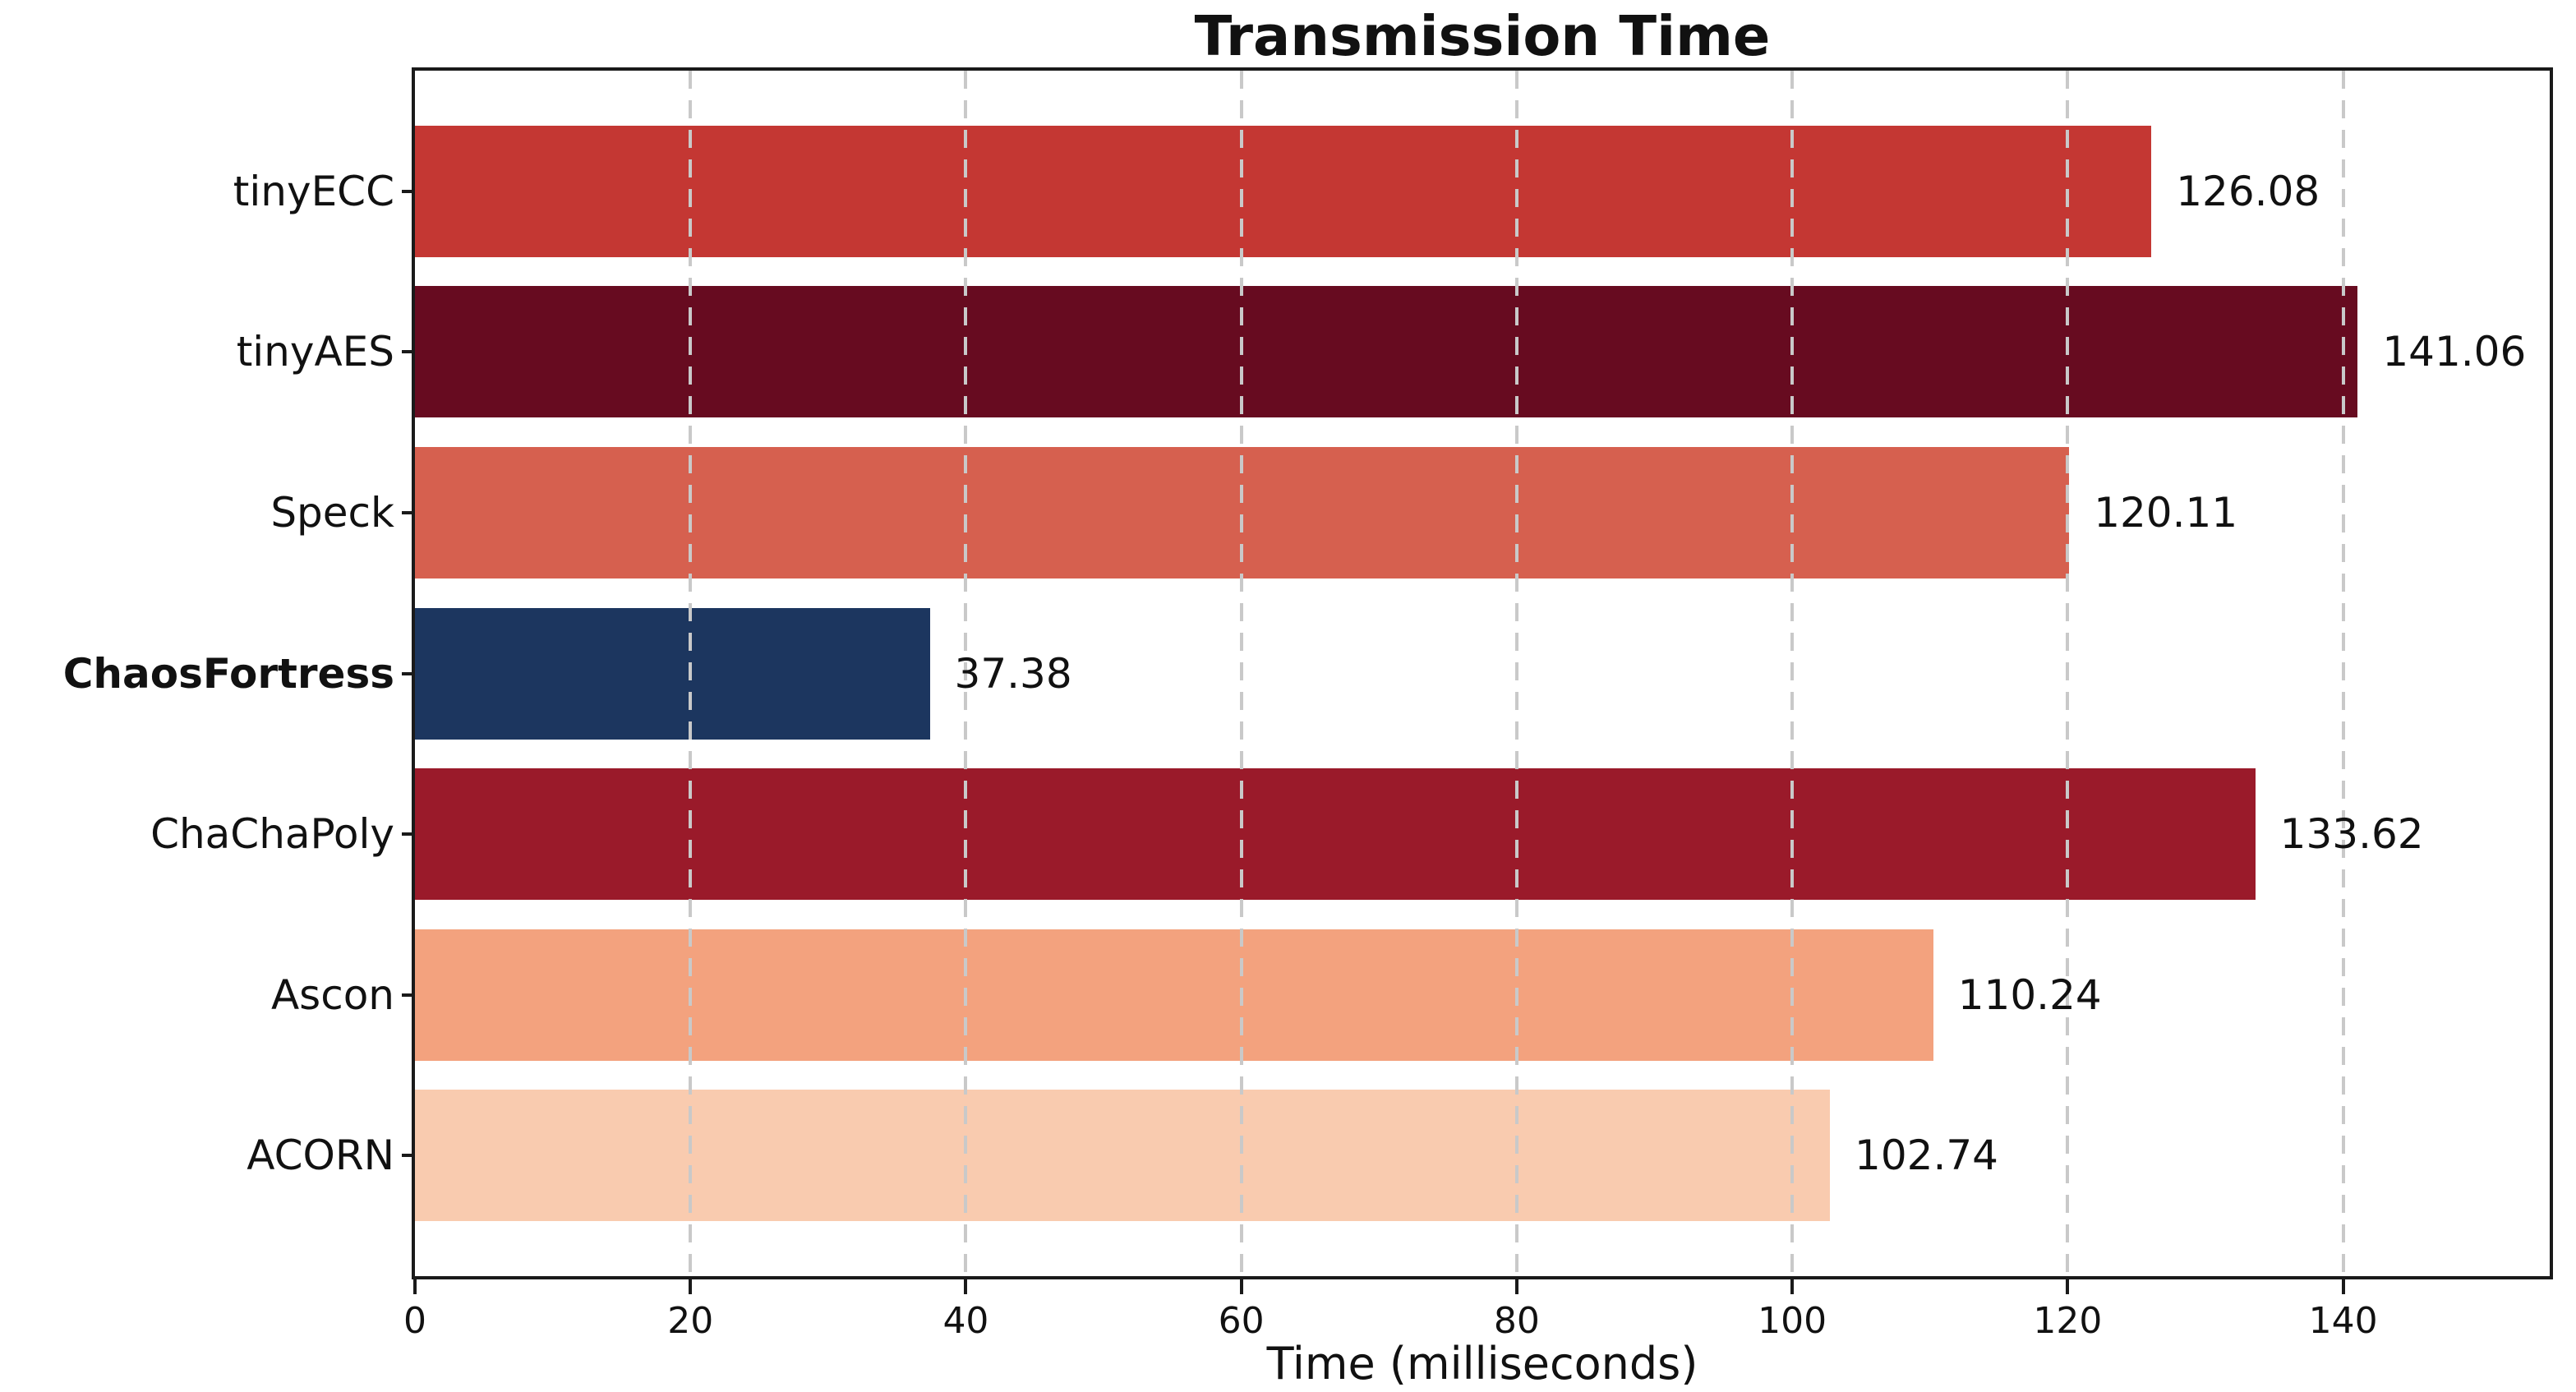  Describe the element at coordinates (2166, 513) in the screenshot. I see `bar-value-Speck: 120.11` at that location.